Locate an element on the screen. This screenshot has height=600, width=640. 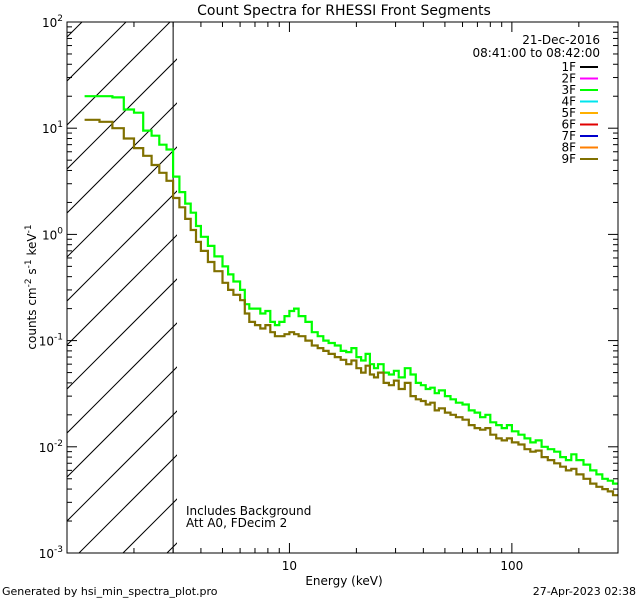
legend-label: 7F is located at coordinates (568, 136).